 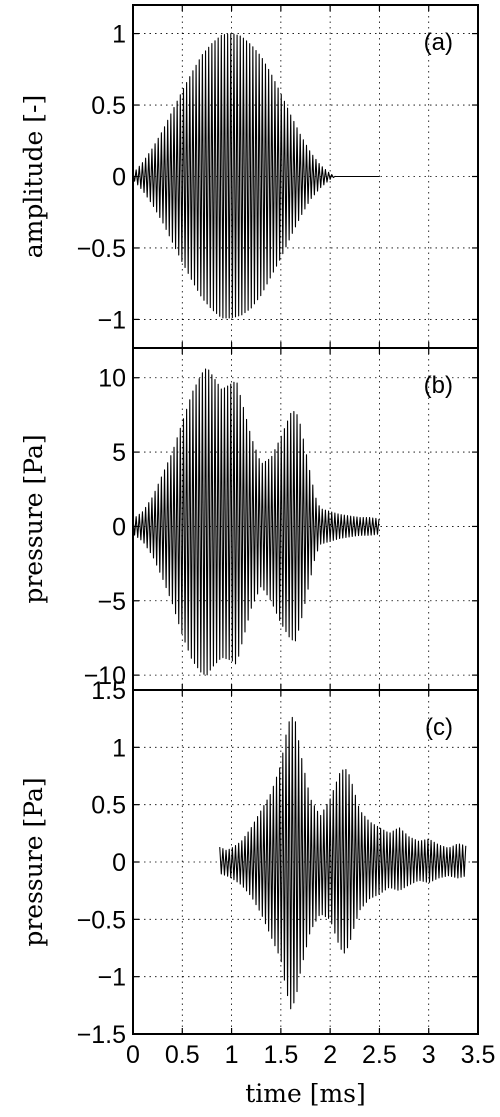 I want to click on panel-a-y-tick-label: −1, so click(x=111, y=320).